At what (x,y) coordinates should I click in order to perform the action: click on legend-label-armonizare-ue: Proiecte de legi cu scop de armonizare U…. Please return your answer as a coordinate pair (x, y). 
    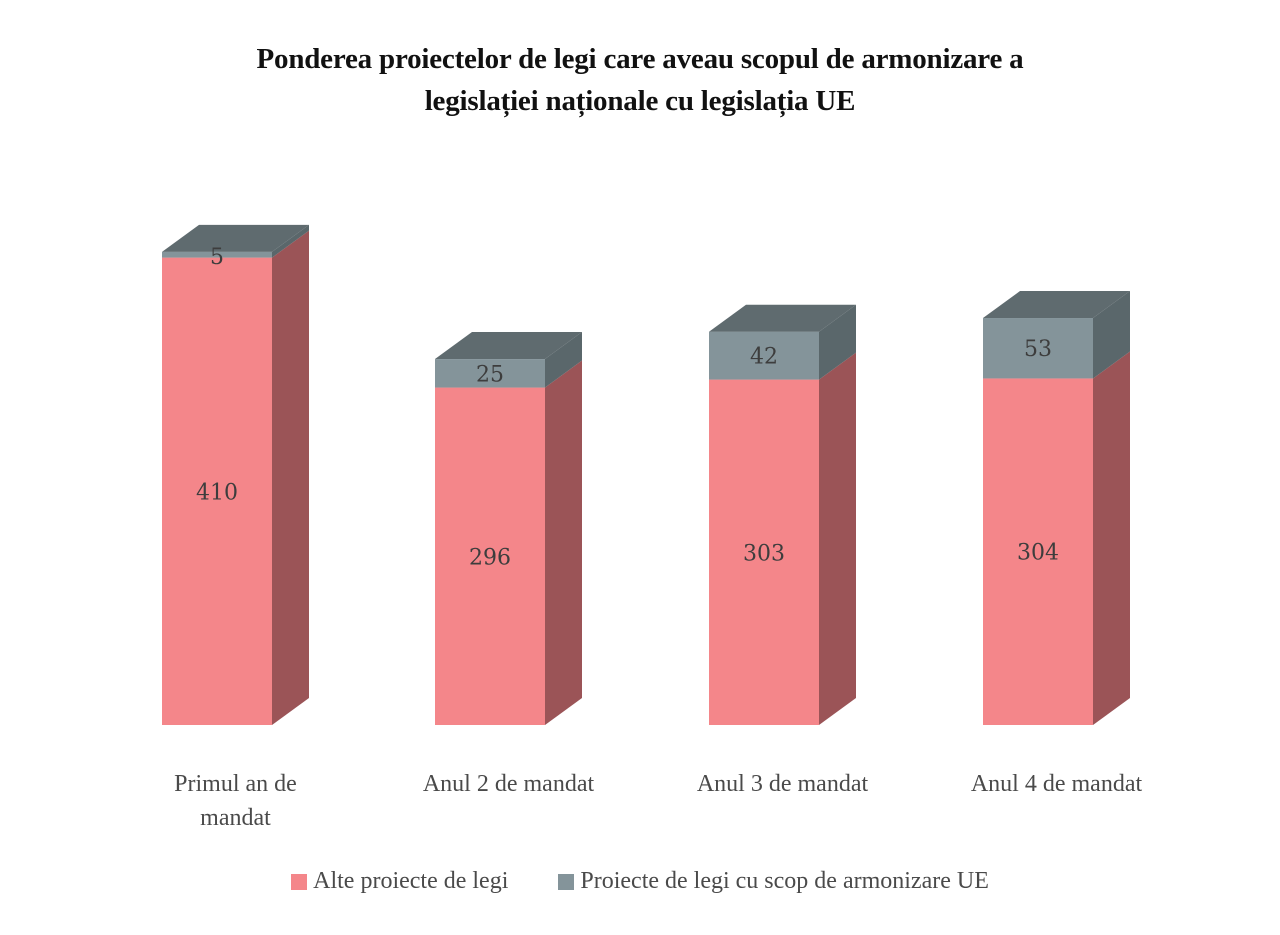
    Looking at the image, I should click on (784, 881).